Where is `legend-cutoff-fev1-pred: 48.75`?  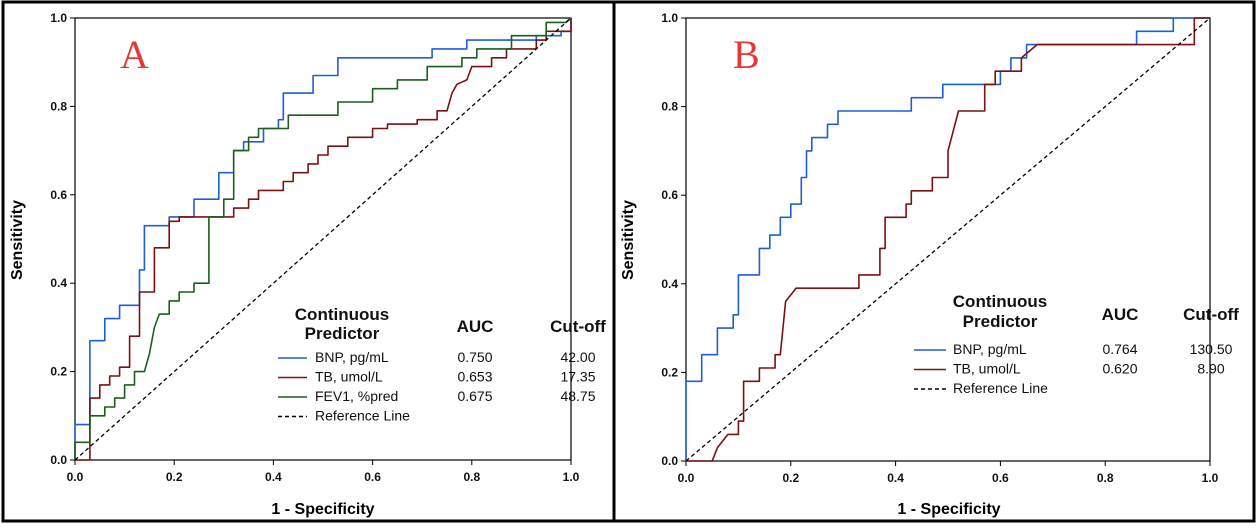 legend-cutoff-fev1-pred: 48.75 is located at coordinates (577, 396).